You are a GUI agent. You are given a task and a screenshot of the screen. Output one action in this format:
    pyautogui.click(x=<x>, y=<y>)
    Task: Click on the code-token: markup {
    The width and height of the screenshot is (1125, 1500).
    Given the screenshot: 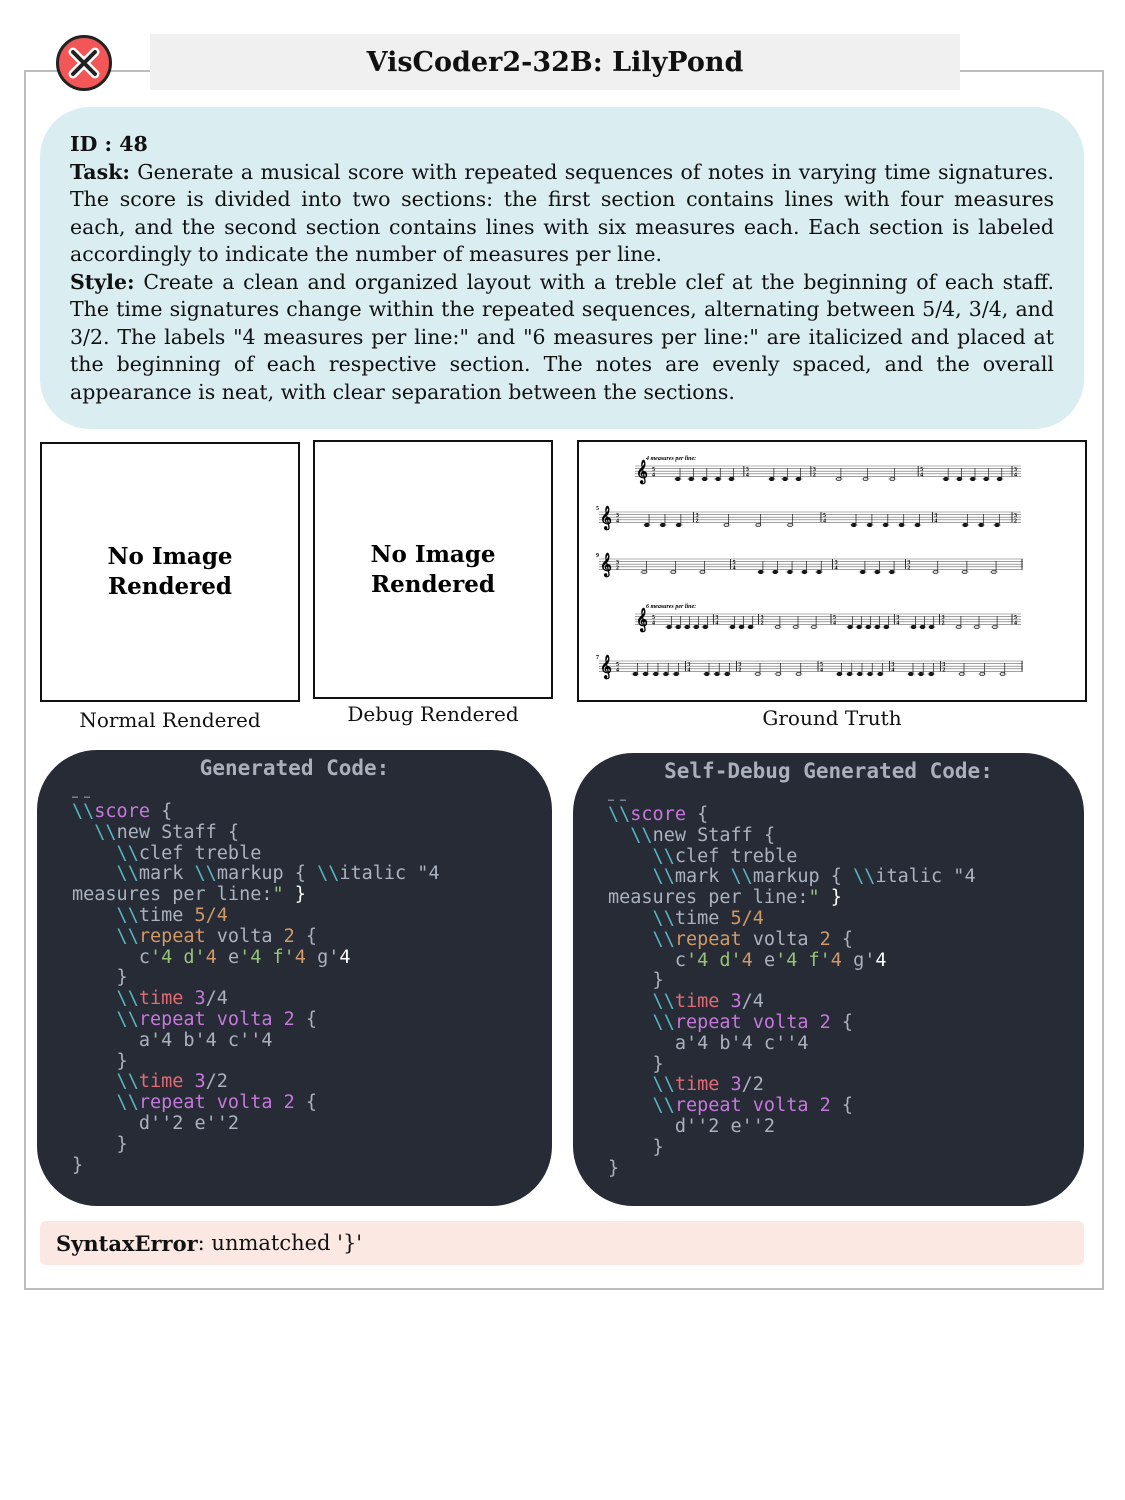 What is the action you would take?
    pyautogui.click(x=803, y=877)
    